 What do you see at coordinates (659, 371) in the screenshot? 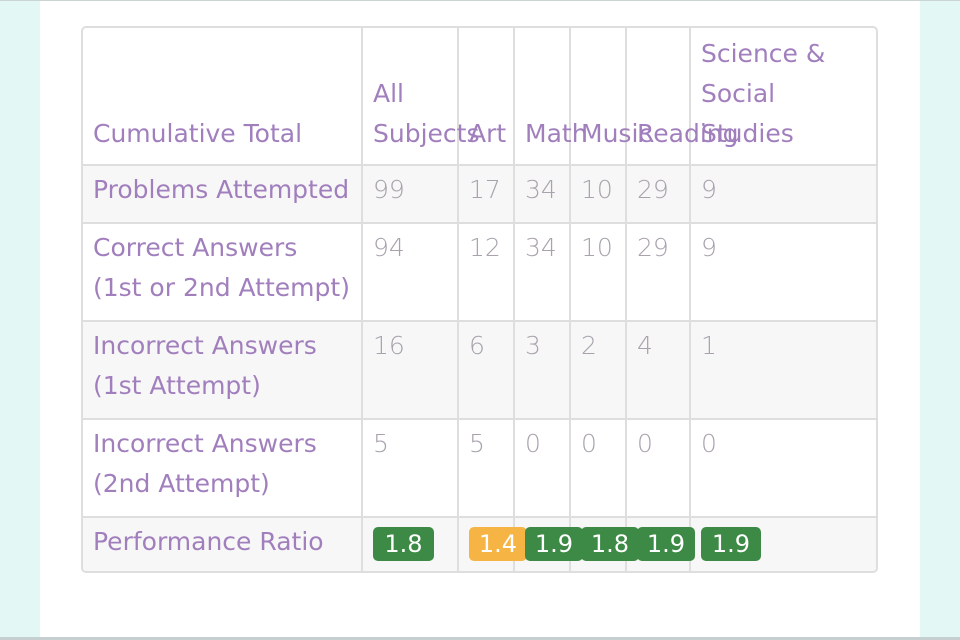
I see `cell-incorrect1-reading: 4` at bounding box center [659, 371].